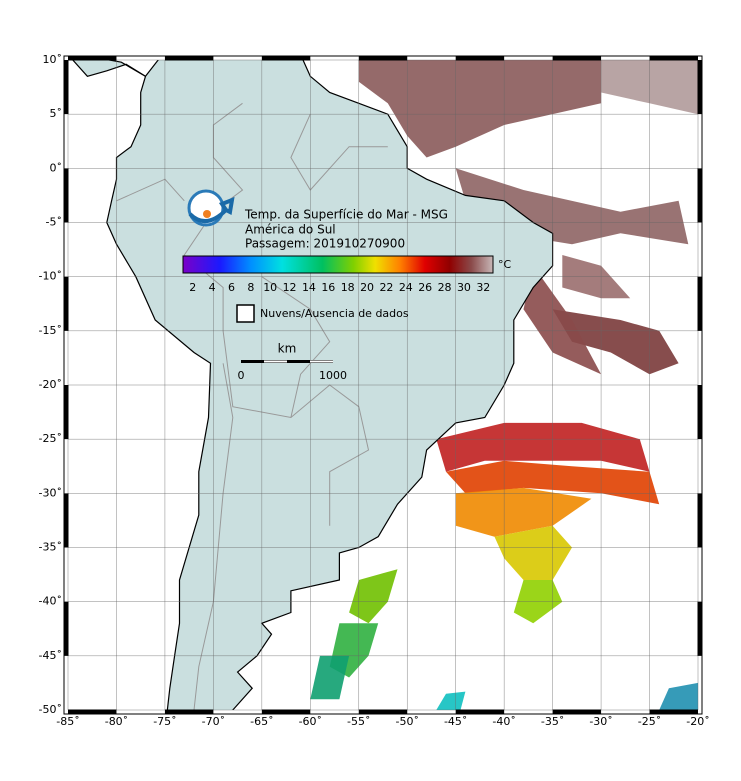  Describe the element at coordinates (310, 721) in the screenshot. I see `lon-label: -60˚` at that location.